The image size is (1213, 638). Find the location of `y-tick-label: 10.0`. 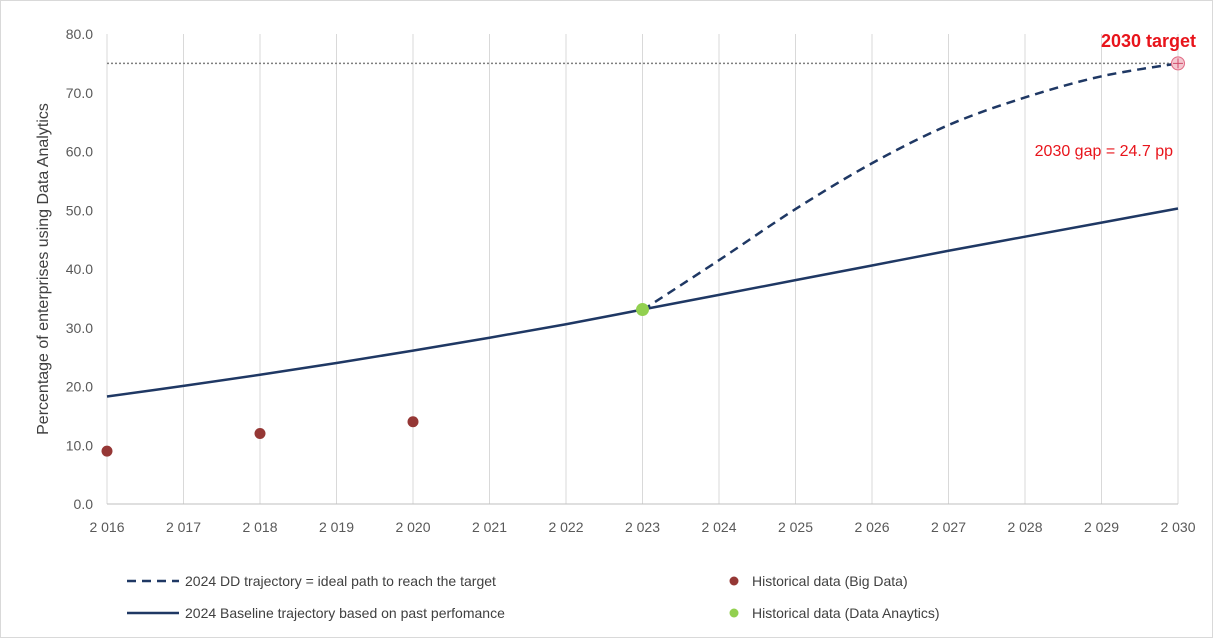

y-tick-label: 10.0 is located at coordinates (79, 445).